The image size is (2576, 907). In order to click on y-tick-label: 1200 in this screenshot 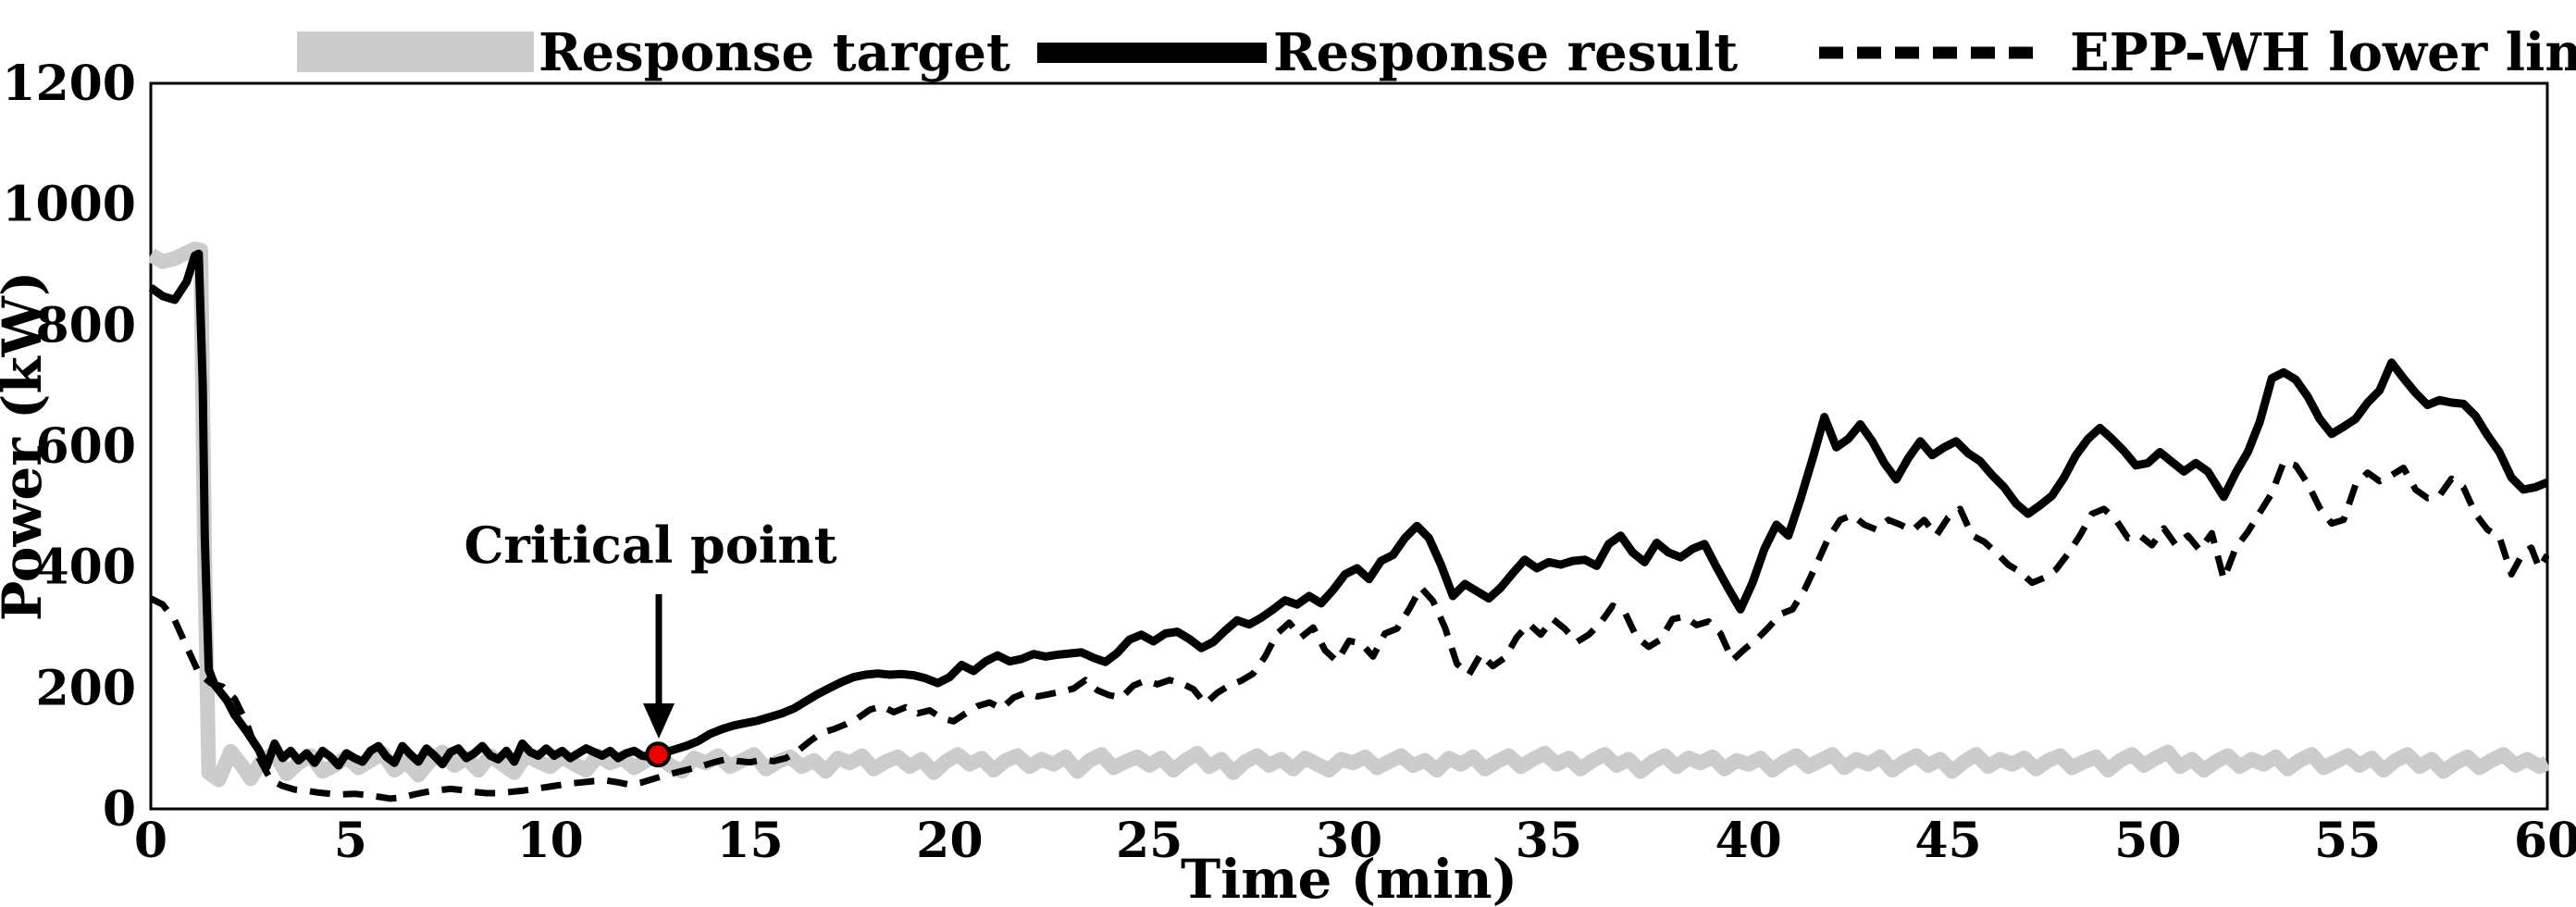, I will do `click(69, 84)`.